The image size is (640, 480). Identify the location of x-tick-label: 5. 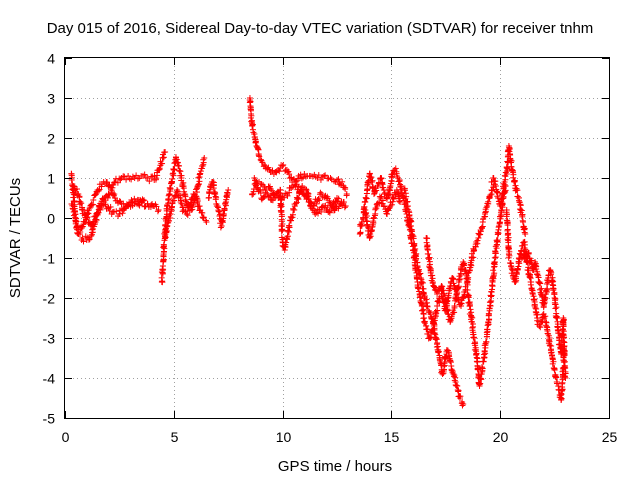
(175, 437).